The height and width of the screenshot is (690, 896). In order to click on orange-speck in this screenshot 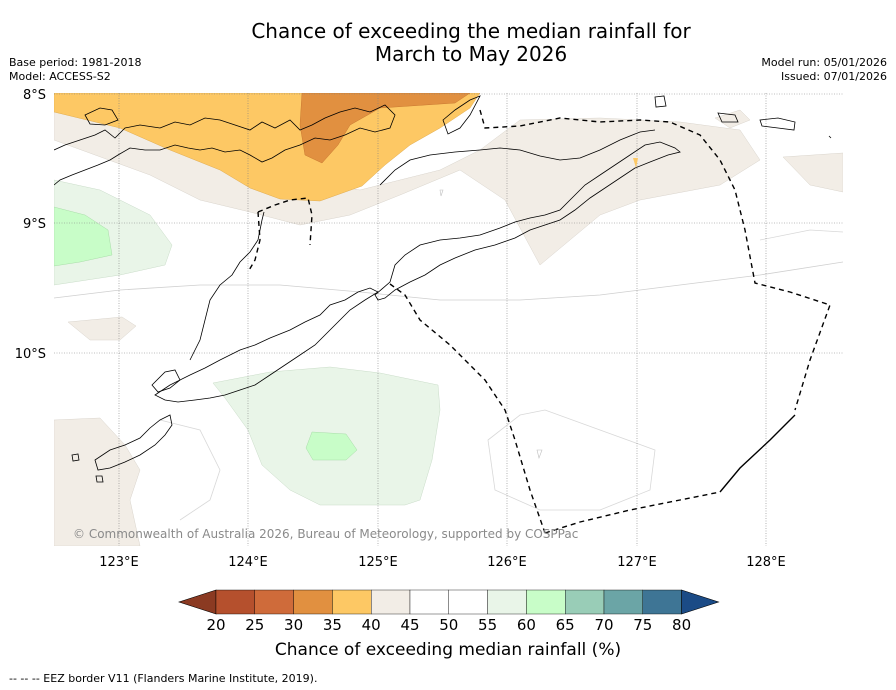, I will do `click(635, 163)`.